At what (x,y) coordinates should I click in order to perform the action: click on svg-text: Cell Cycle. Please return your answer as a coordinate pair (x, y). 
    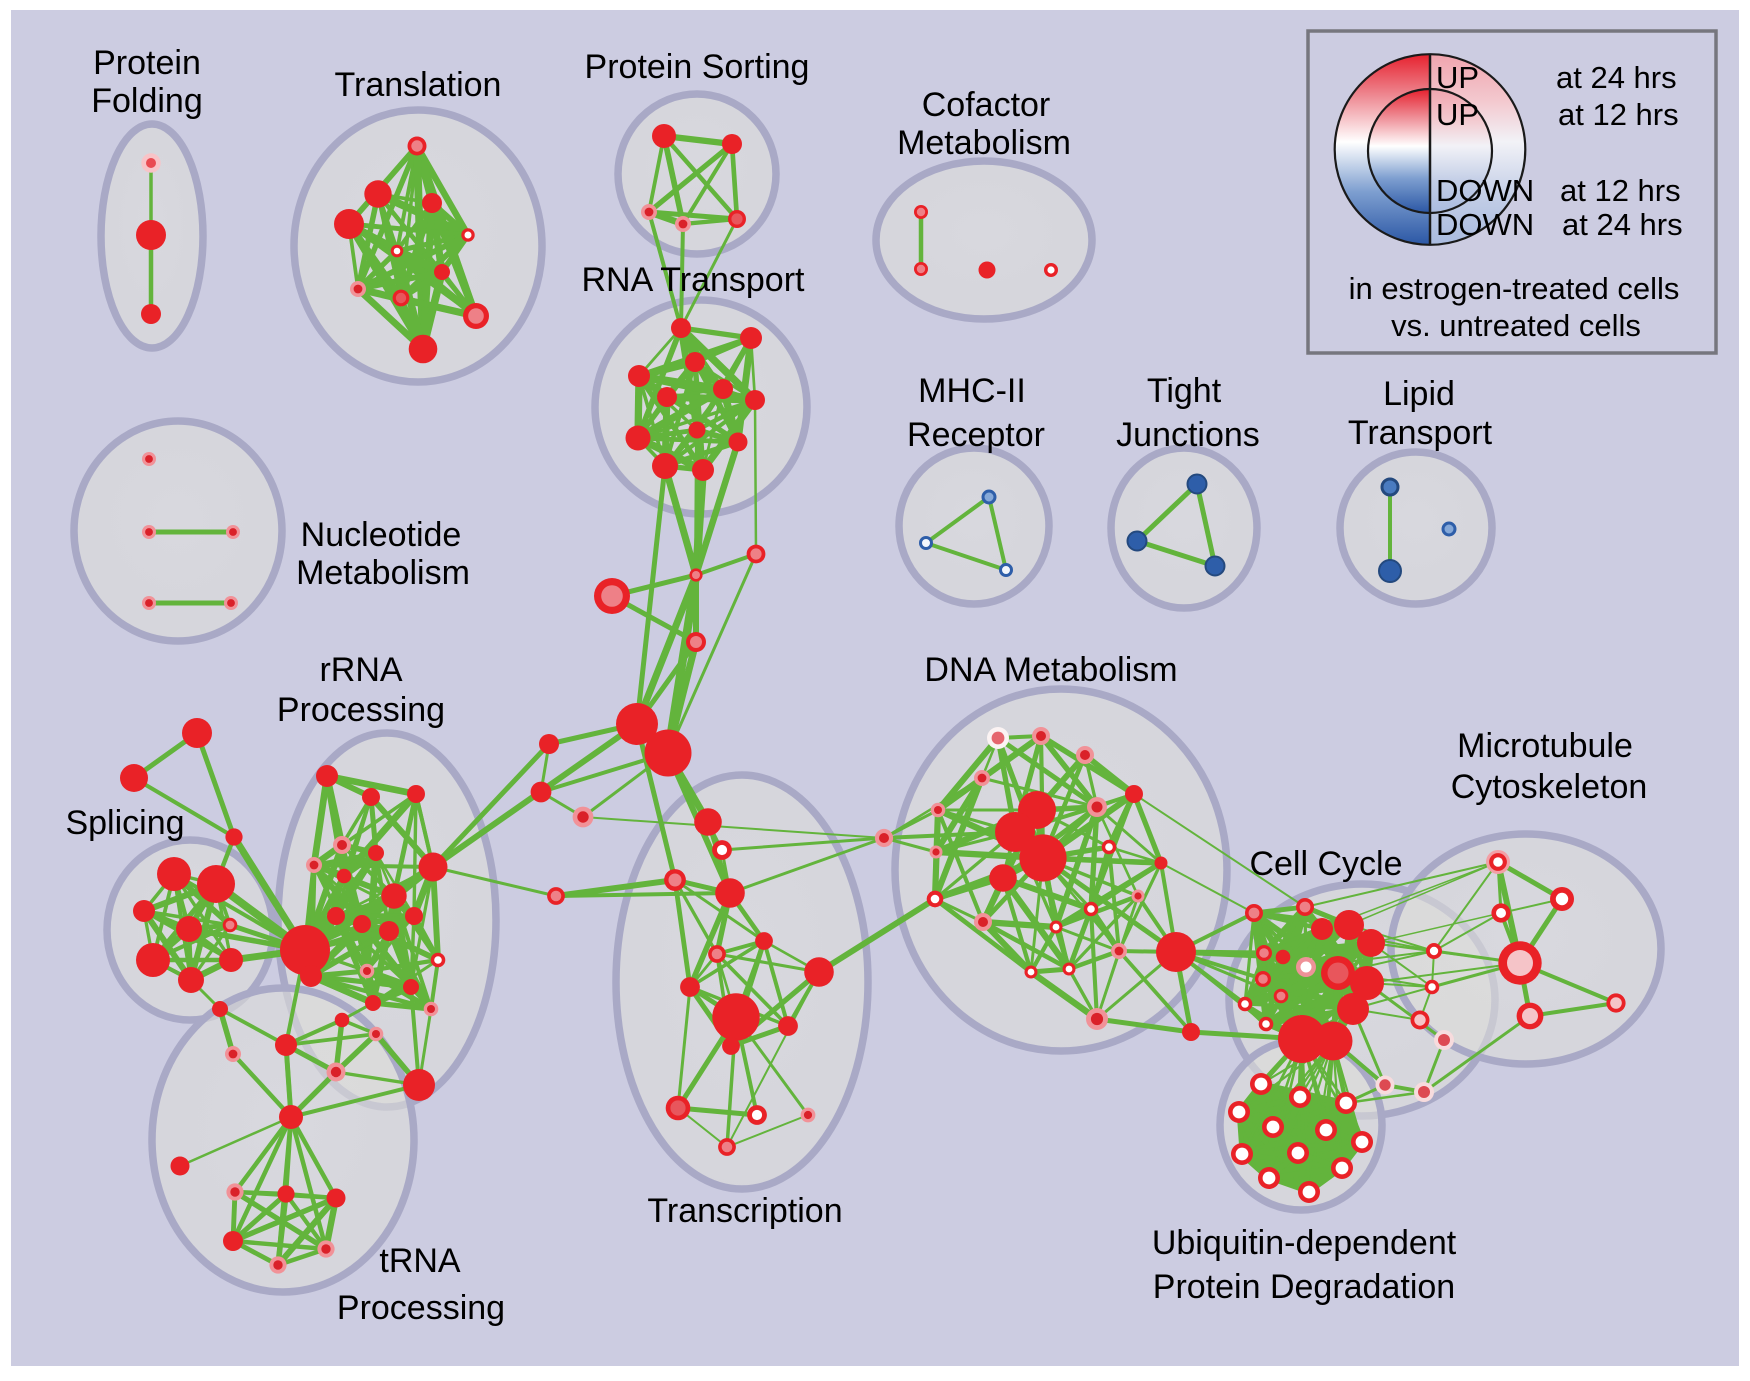
    Looking at the image, I should click on (1325, 864).